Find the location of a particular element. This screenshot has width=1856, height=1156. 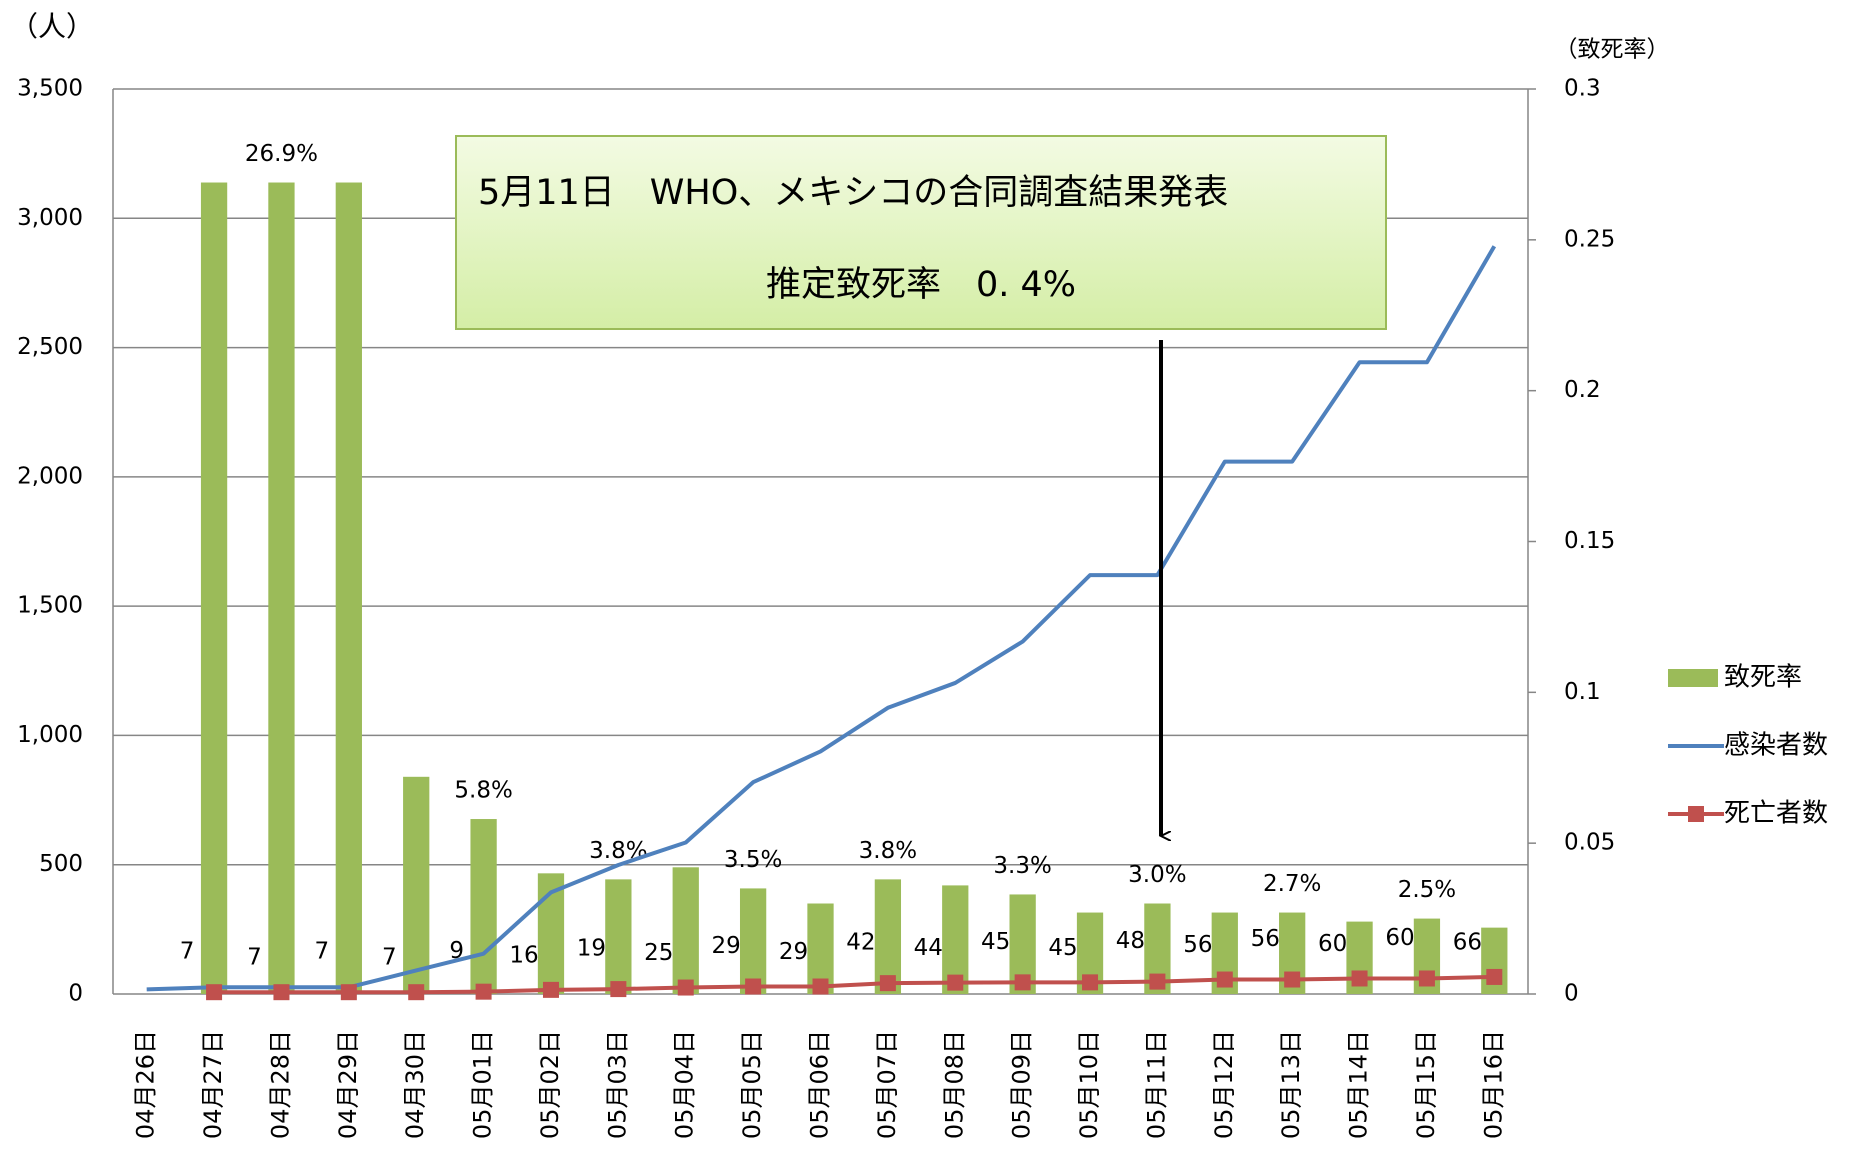

legend-label: 感染者数 is located at coordinates (1776, 746).